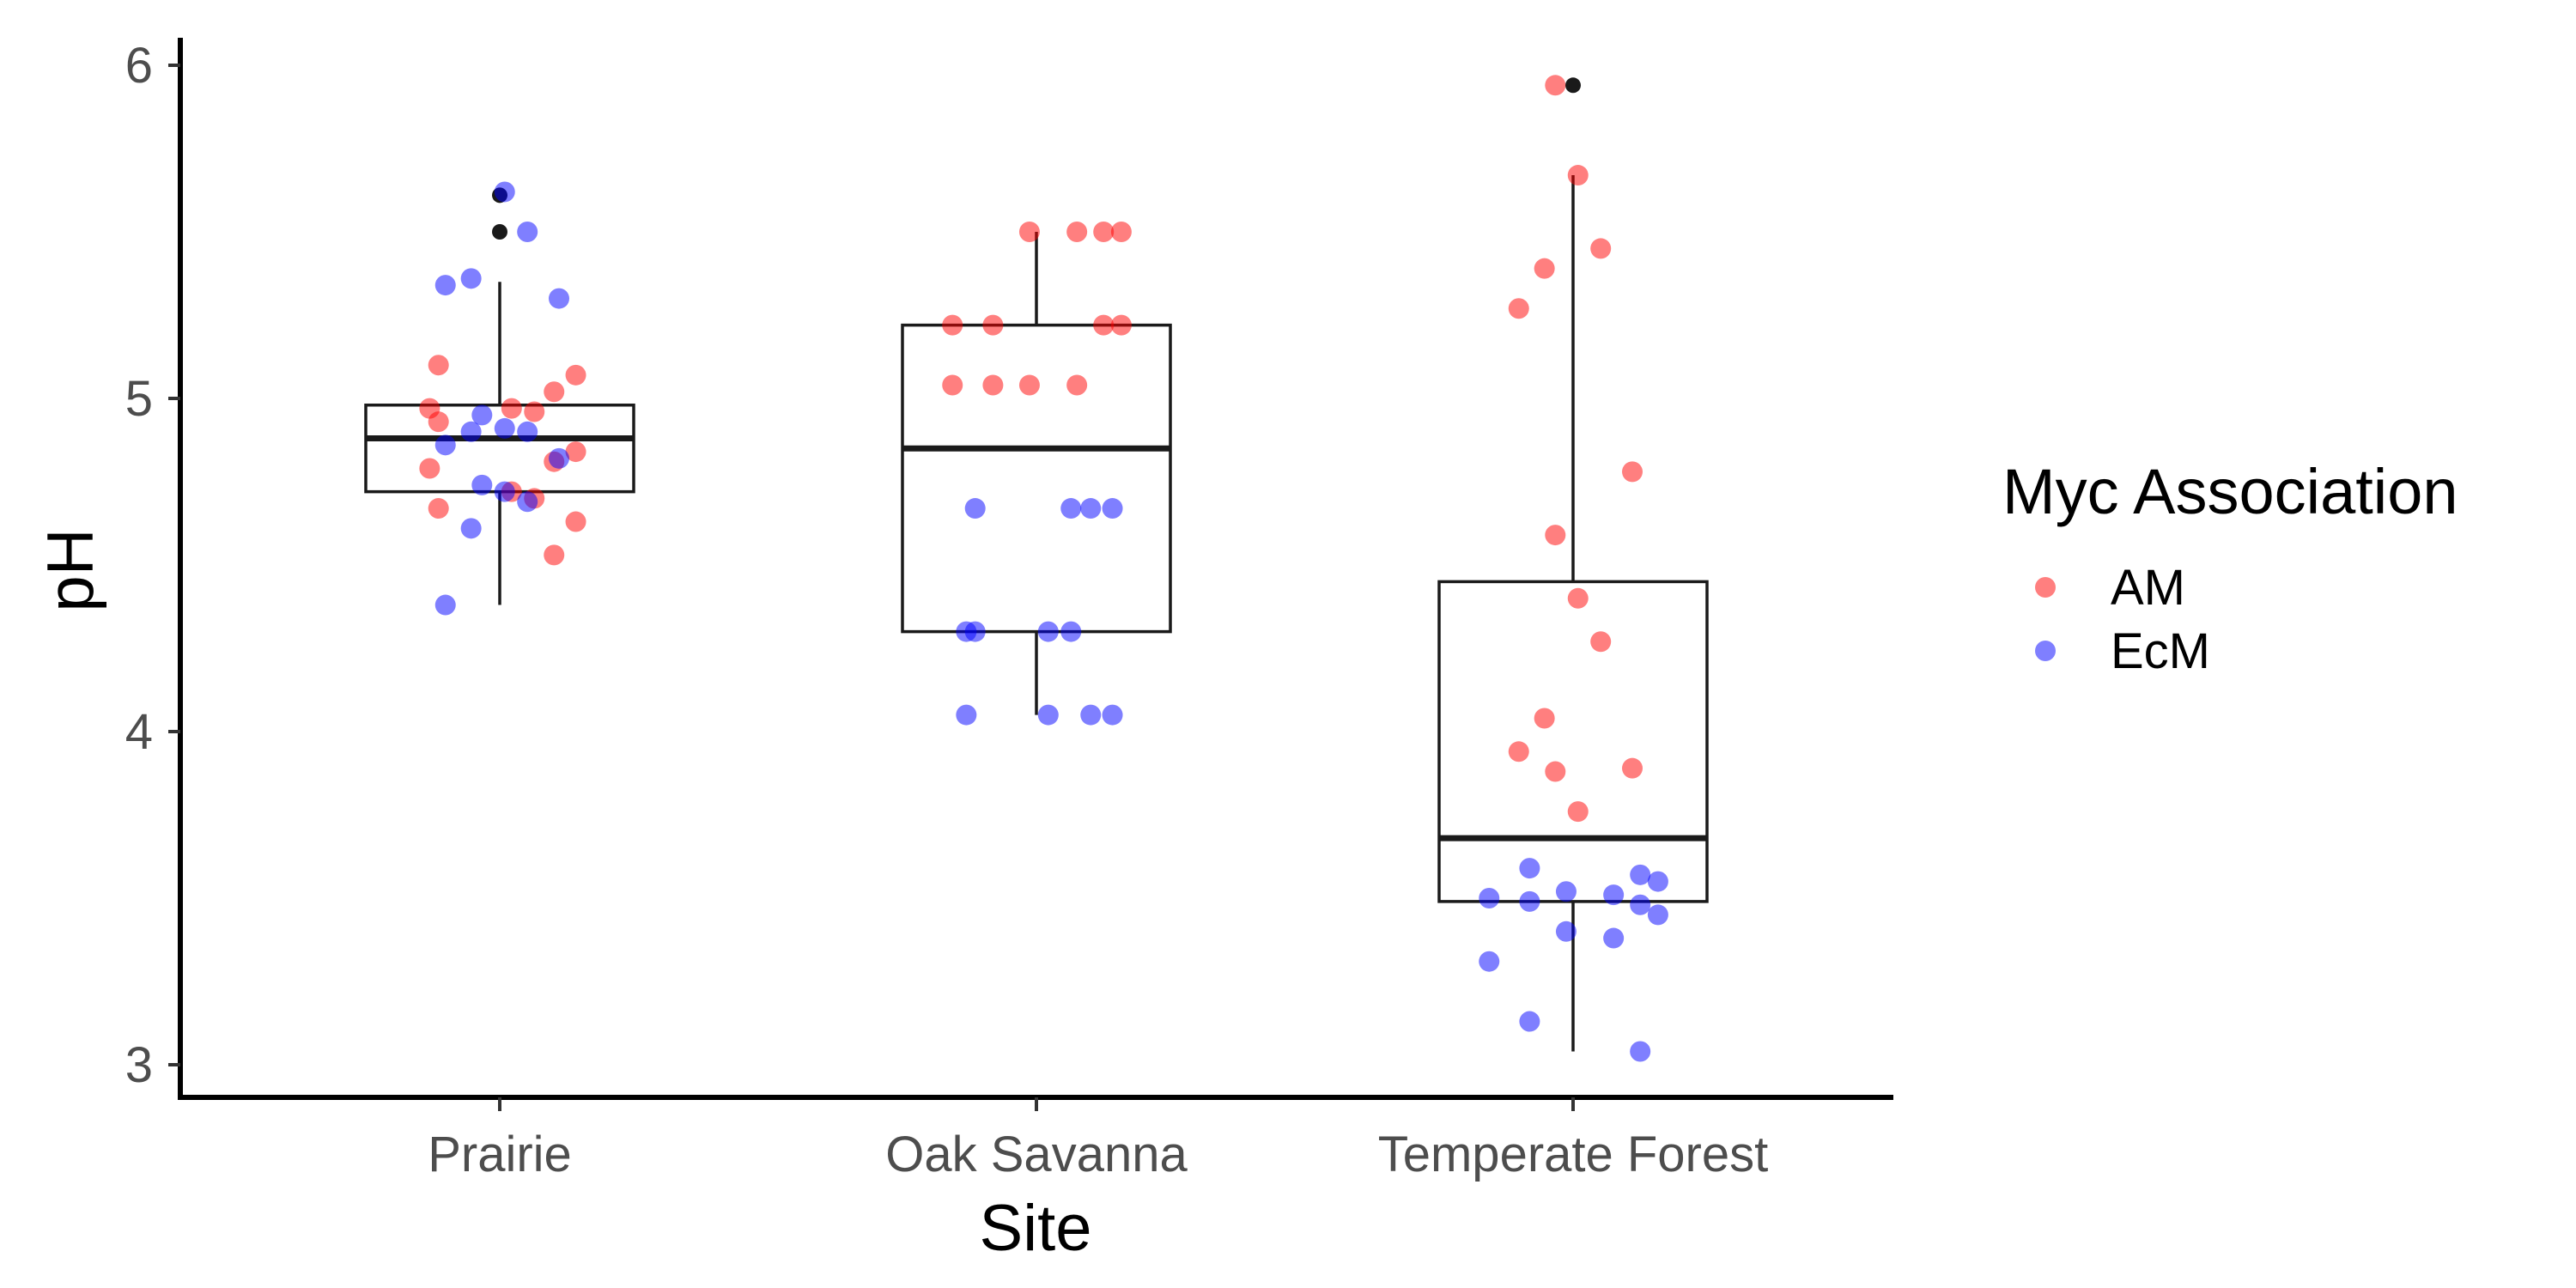 Image resolution: width=2576 pixels, height=1288 pixels. What do you see at coordinates (1036, 1155) in the screenshot?
I see `x-tick-label: Oak Savanna` at bounding box center [1036, 1155].